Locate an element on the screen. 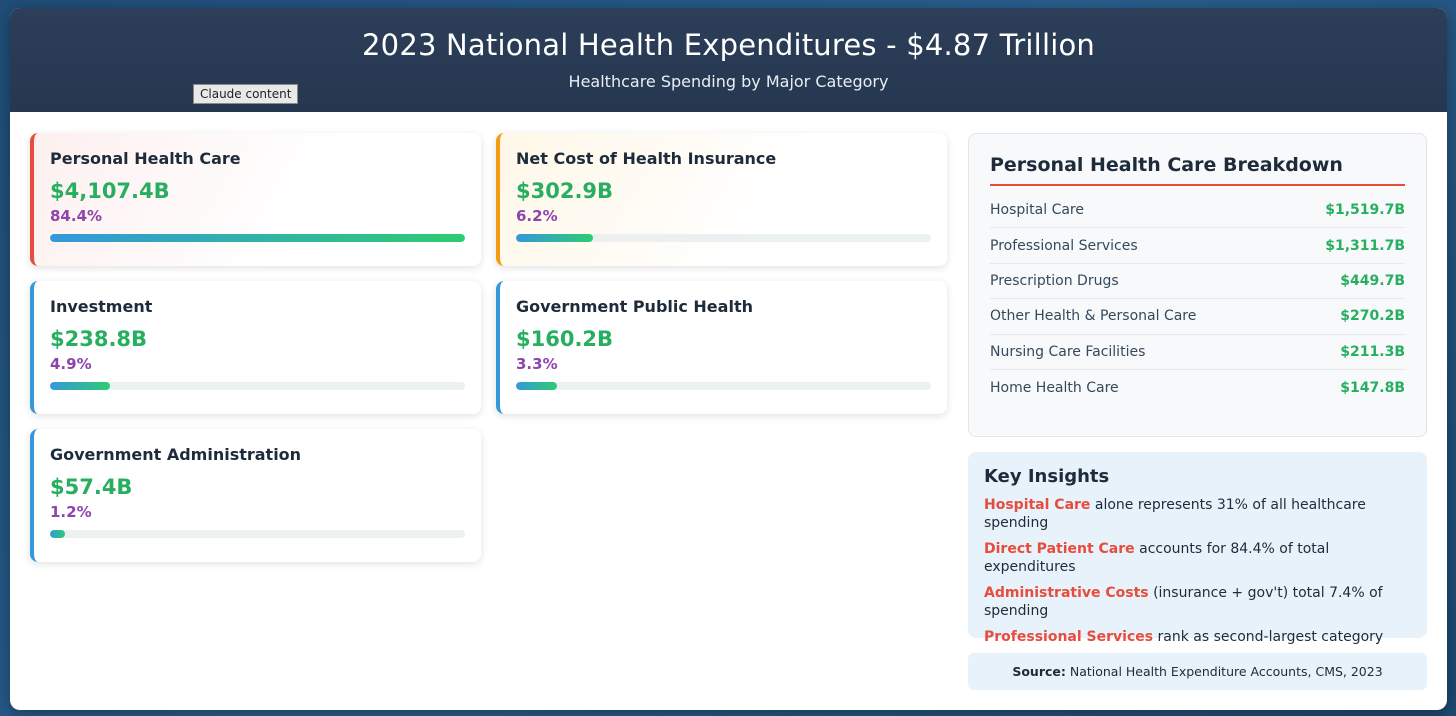 The width and height of the screenshot is (1456, 716). breakdown-label: Nursing Care Facilities is located at coordinates (1068, 351).